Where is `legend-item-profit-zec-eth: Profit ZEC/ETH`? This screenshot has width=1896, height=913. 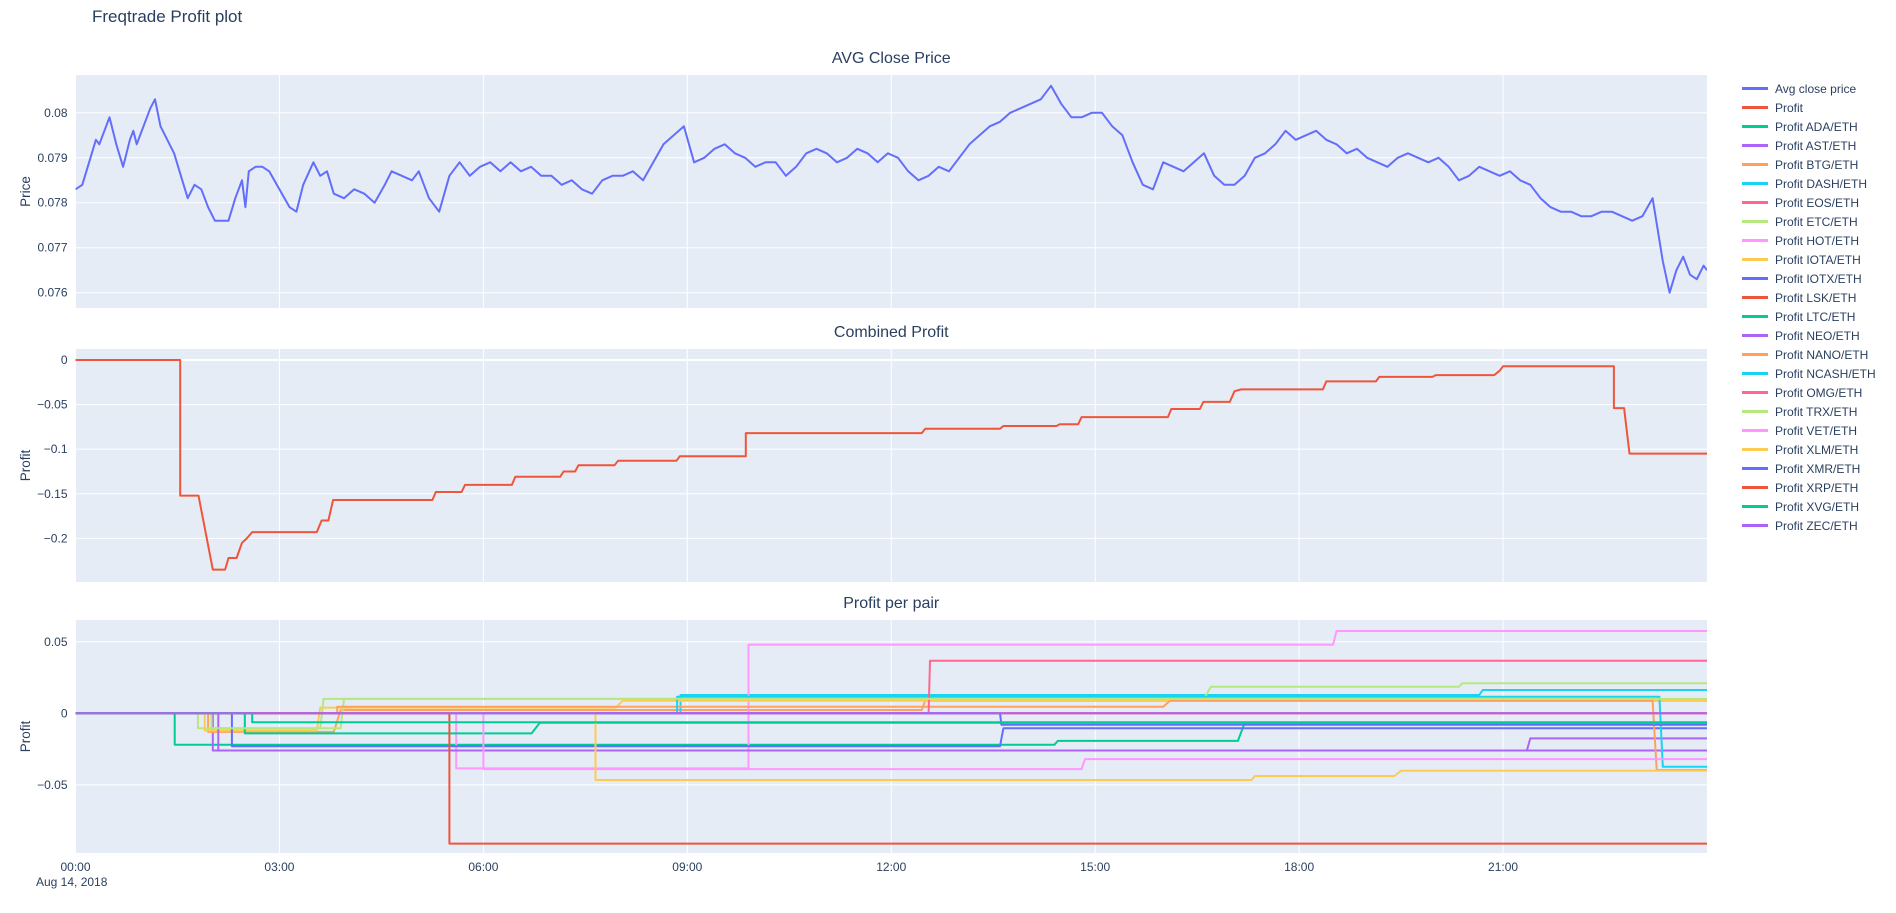
legend-item-profit-zec-eth: Profit ZEC/ETH is located at coordinates (1809, 525).